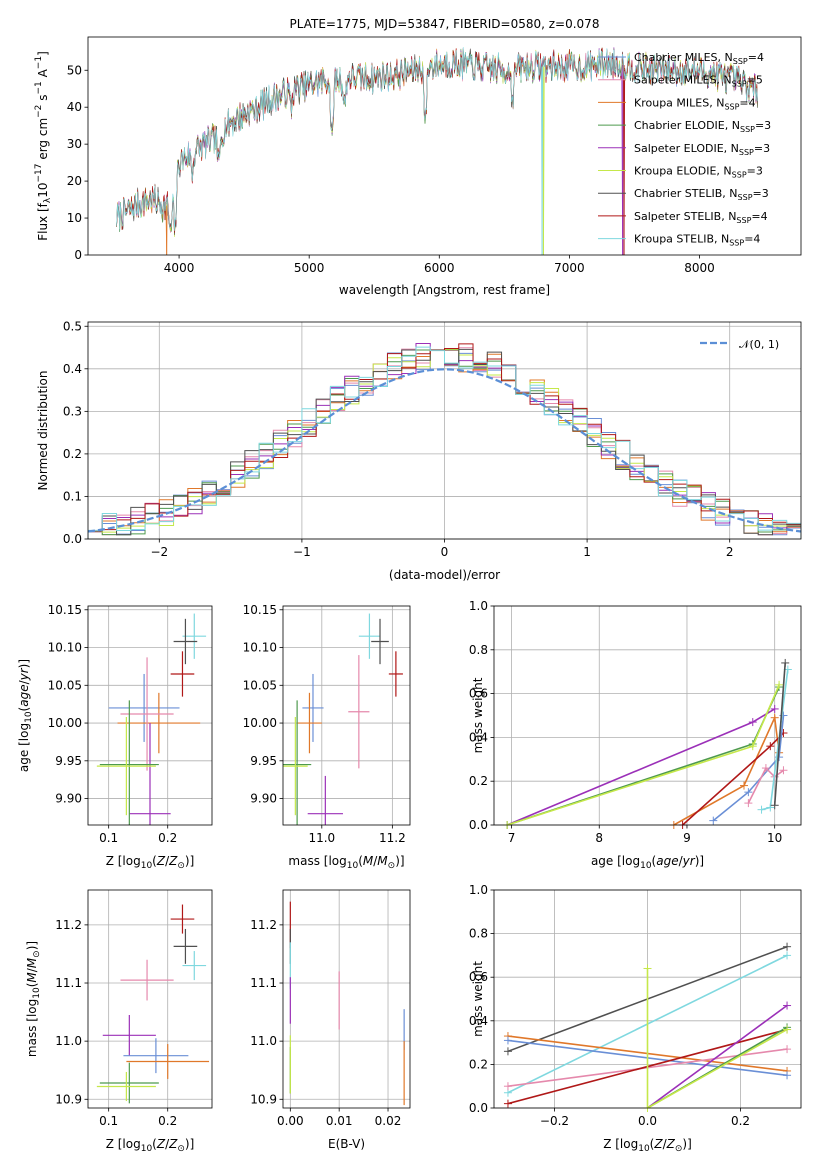 The width and height of the screenshot is (819, 1170). I want to click on legend-label: Chabrier STELIB, NSSP=3, so click(701, 194).